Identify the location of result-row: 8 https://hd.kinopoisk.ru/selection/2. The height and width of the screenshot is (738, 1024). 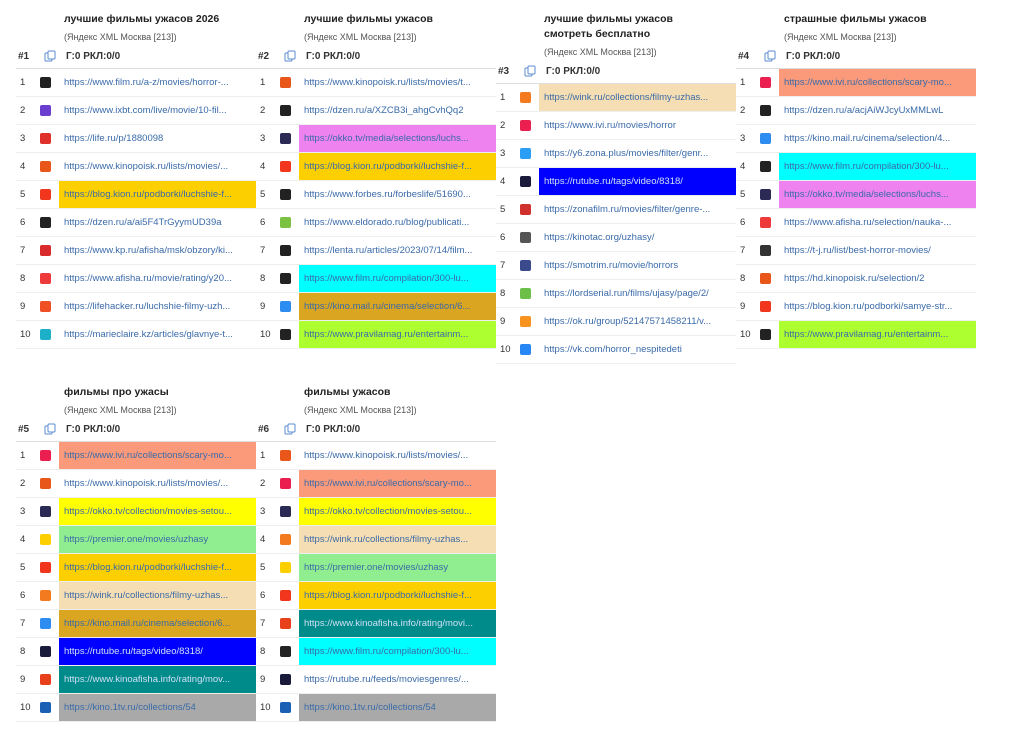
(856, 279).